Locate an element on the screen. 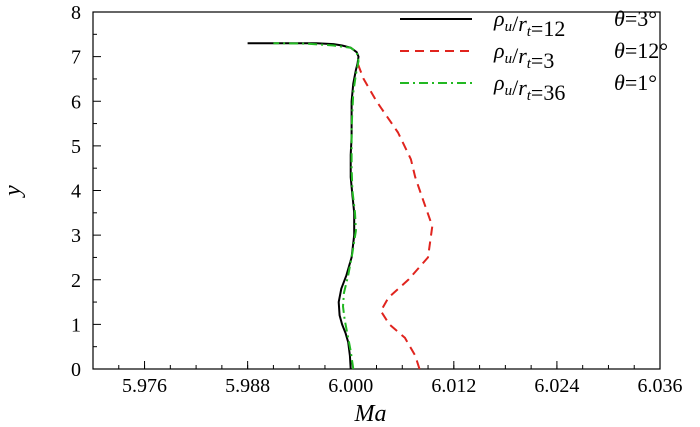 This screenshot has width=700, height=427. y-tick-label: 5 is located at coordinates (76, 147).